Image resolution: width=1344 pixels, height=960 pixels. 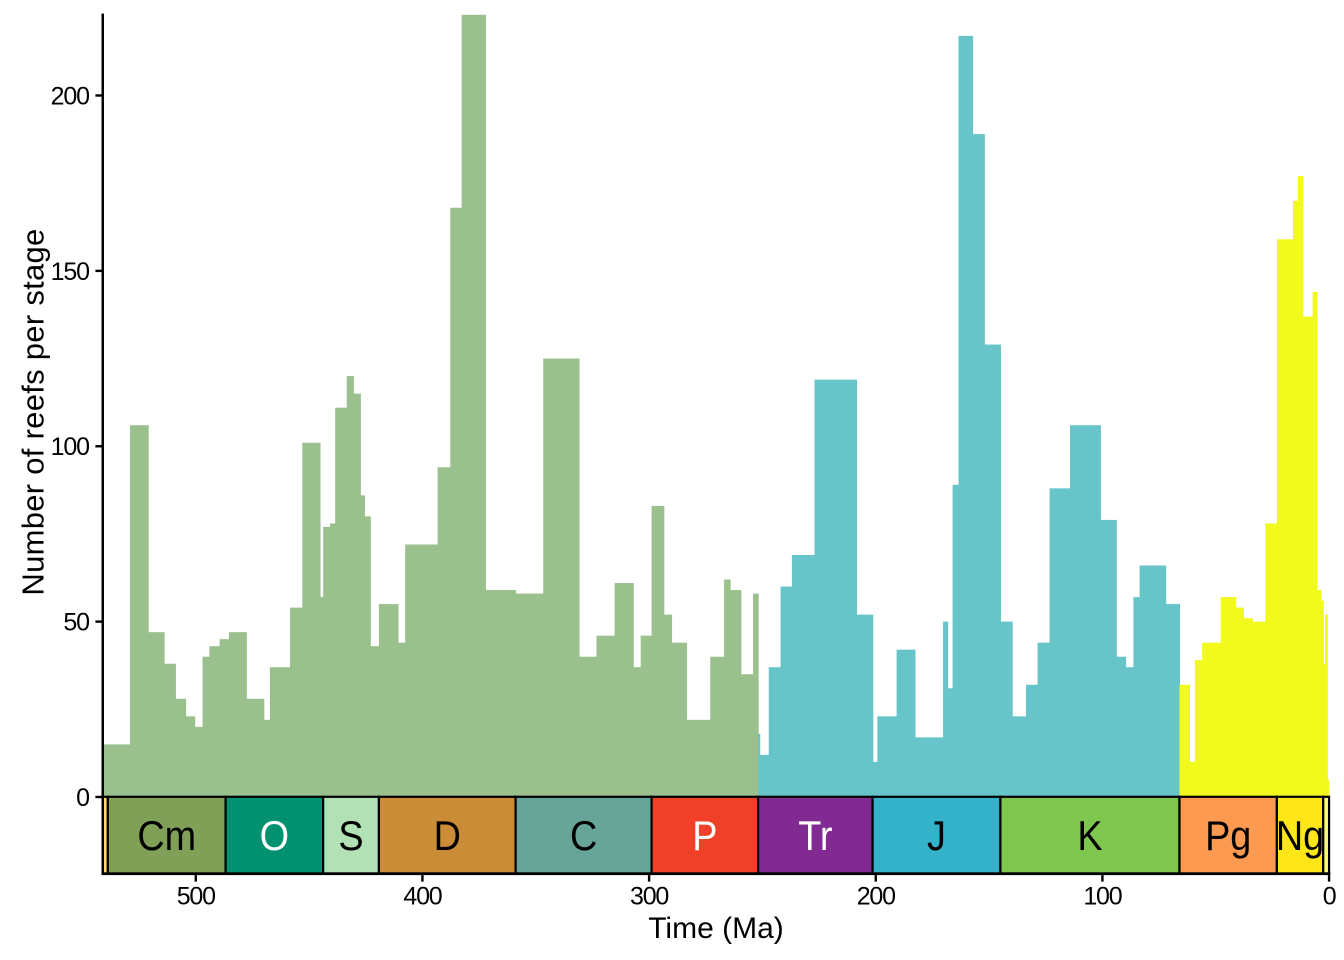 What do you see at coordinates (76, 623) in the screenshot?
I see `svg-text: 50` at bounding box center [76, 623].